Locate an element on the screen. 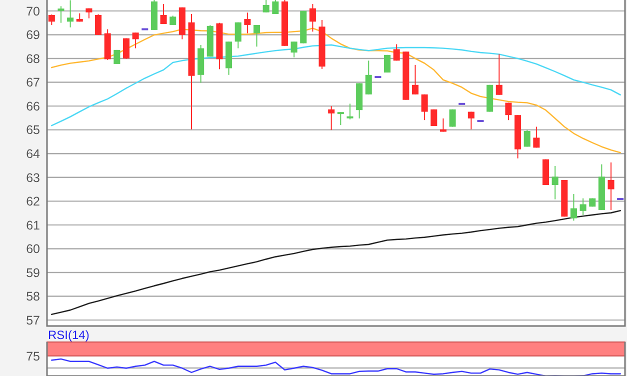  y-tick-label: 67 is located at coordinates (33, 83).